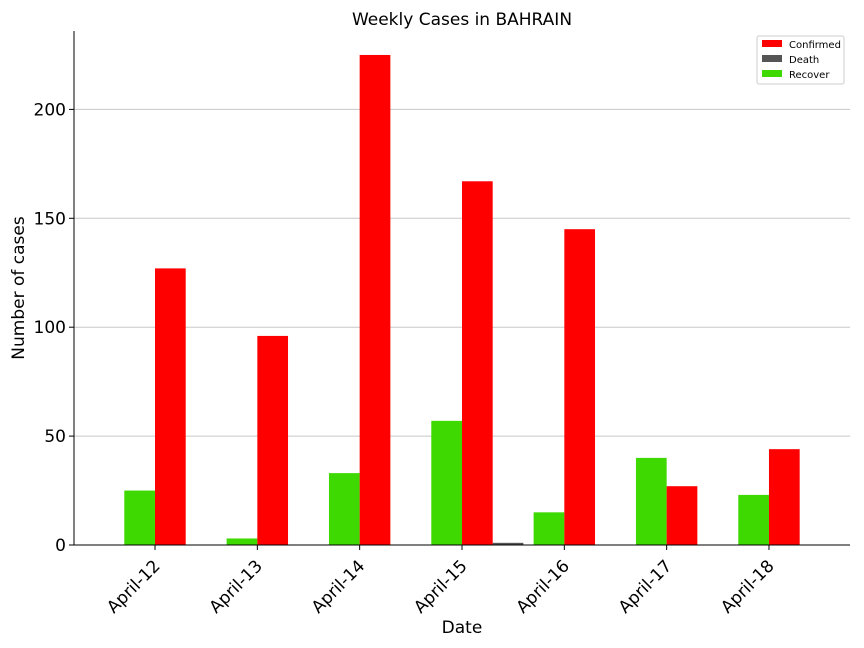 Image resolution: width=864 pixels, height=648 pixels. I want to click on x-axis-label: Date, so click(462, 628).